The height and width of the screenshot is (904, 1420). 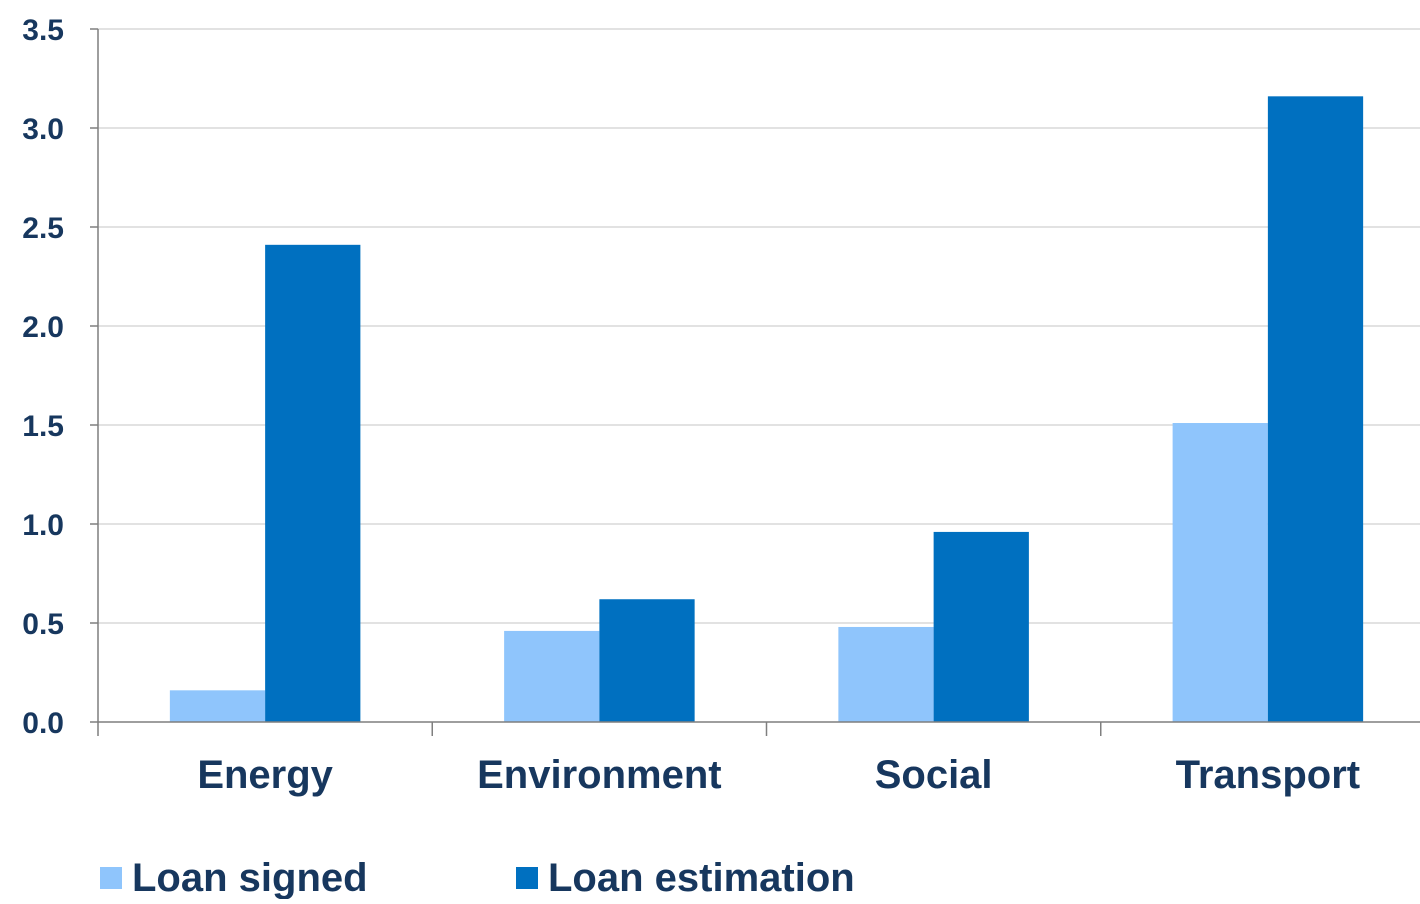 I want to click on legend-label: Loan estimation, so click(x=701, y=877).